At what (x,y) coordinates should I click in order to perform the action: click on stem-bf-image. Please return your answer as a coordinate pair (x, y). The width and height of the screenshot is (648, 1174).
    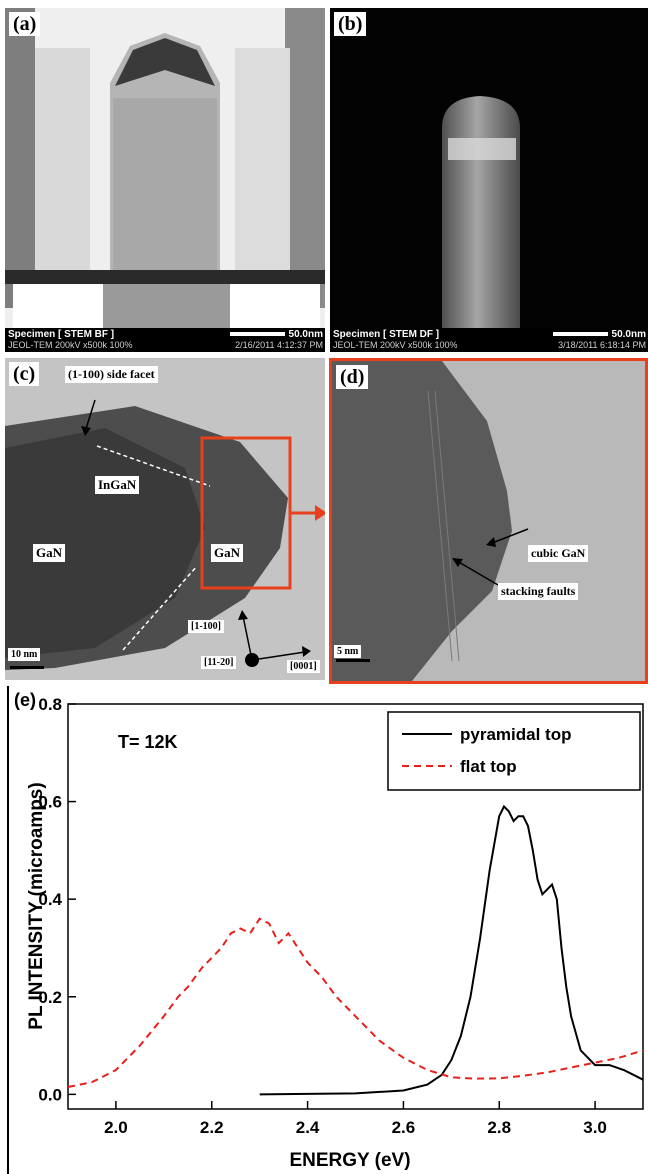
    Looking at the image, I should click on (165, 180).